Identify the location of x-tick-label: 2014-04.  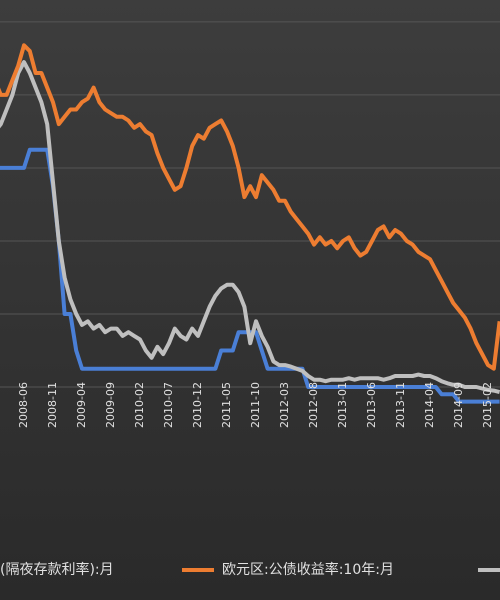
(429, 405).